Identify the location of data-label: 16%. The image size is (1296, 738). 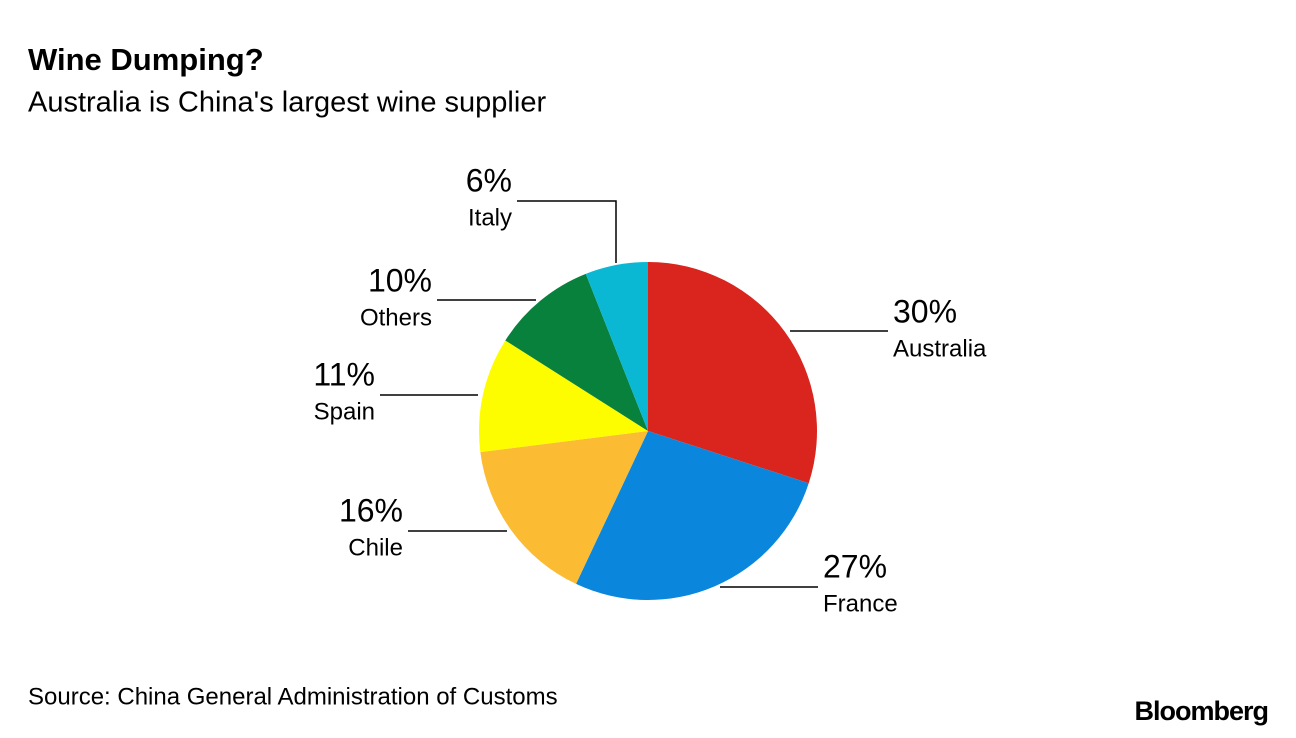
(371, 510).